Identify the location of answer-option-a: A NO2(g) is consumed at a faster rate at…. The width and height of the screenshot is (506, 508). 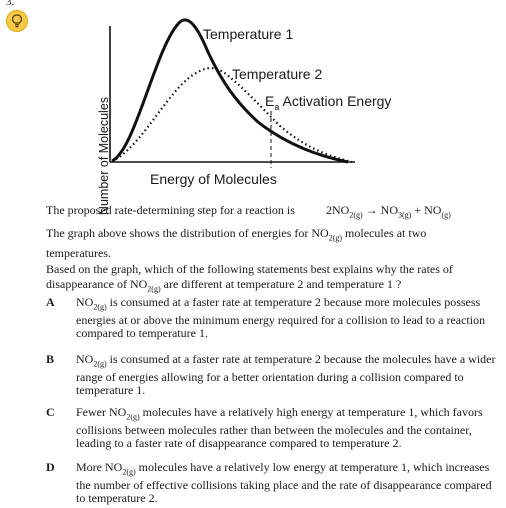
(271, 318).